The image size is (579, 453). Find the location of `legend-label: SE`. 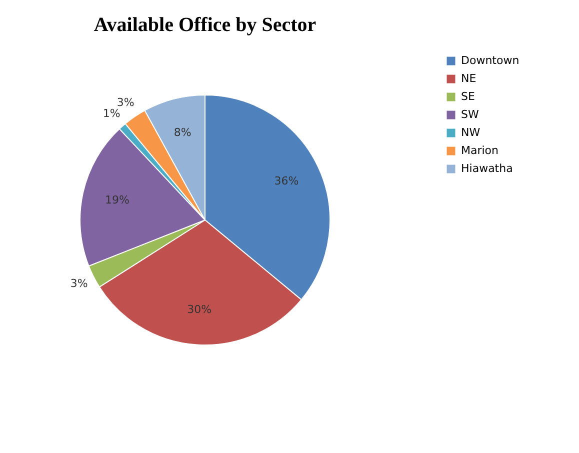

legend-label: SE is located at coordinates (468, 96).